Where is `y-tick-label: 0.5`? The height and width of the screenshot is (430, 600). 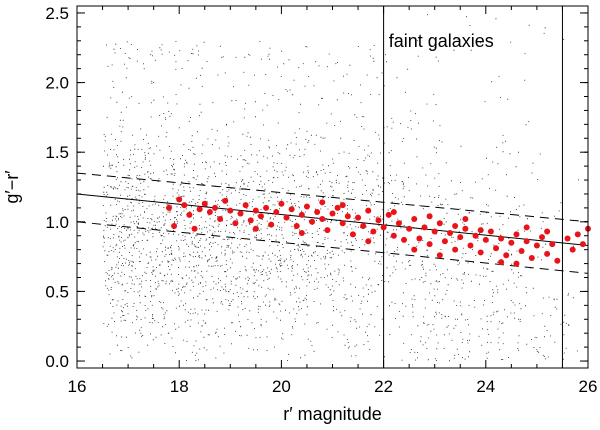
y-tick-label: 0.5 is located at coordinates (57, 291).